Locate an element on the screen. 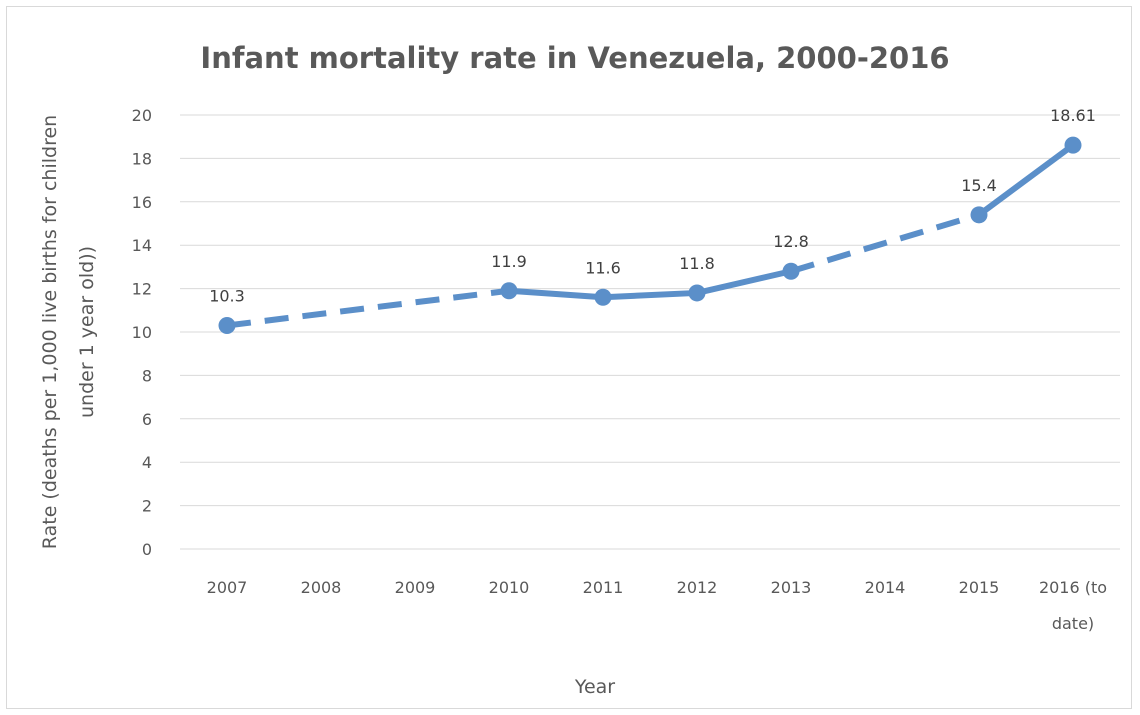 This screenshot has height=715, width=1140. x-tick-label-line: 2007 is located at coordinates (227, 587).